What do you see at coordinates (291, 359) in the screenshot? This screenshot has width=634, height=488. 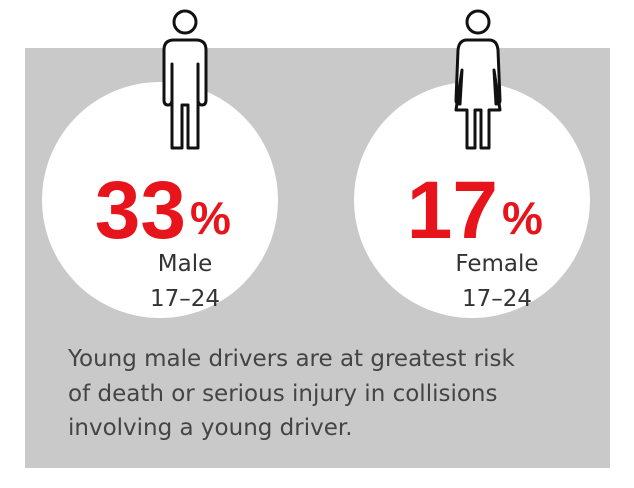 I see `caption: Young male drivers are at greatest risk` at bounding box center [291, 359].